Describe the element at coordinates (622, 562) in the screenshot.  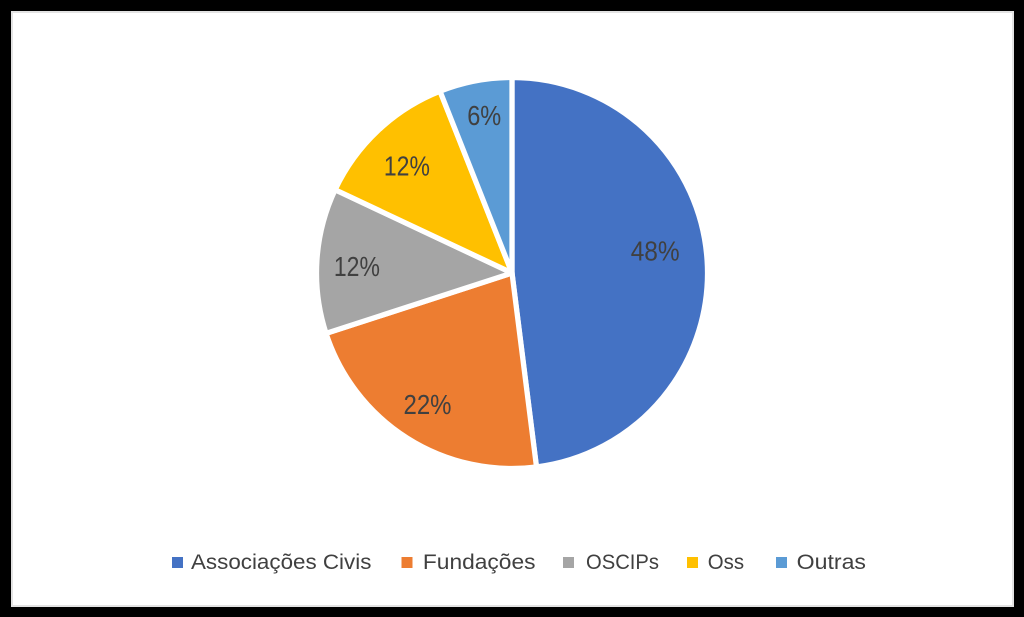
I see `svg-text: OSCIPs` at that location.